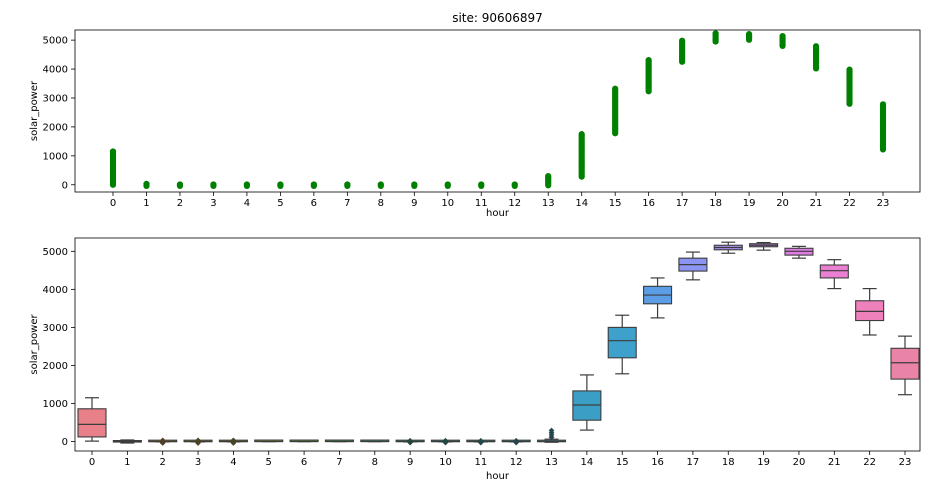  What do you see at coordinates (304, 462) in the screenshot?
I see `box-xtick-label: 6` at bounding box center [304, 462].